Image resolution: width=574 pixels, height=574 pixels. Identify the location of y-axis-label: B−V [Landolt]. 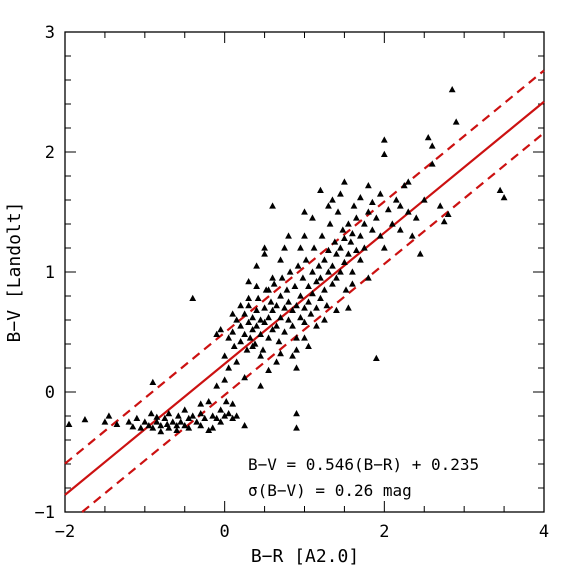
(14, 272).